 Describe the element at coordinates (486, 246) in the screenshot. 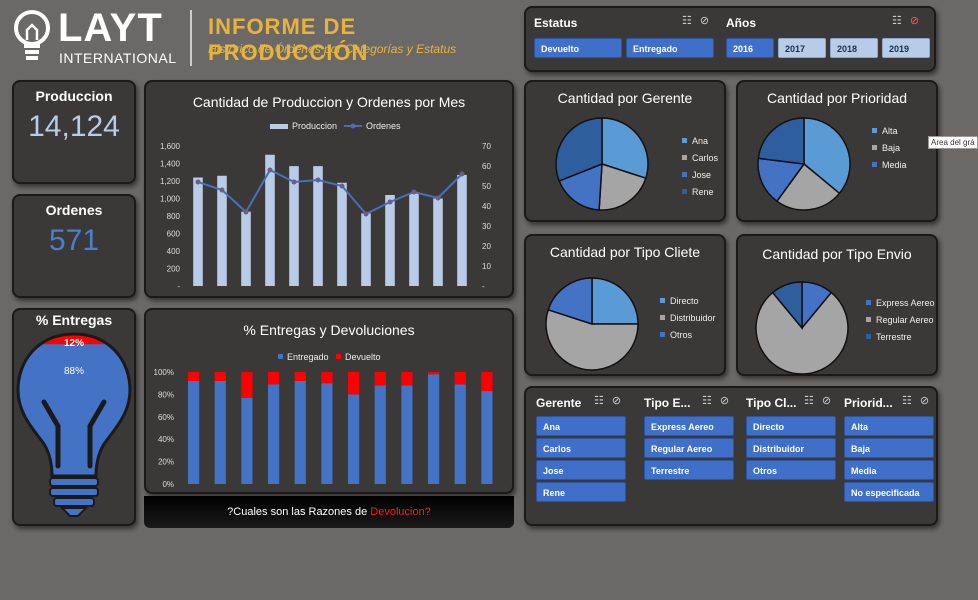

I see `y2-tick-label: 20` at that location.